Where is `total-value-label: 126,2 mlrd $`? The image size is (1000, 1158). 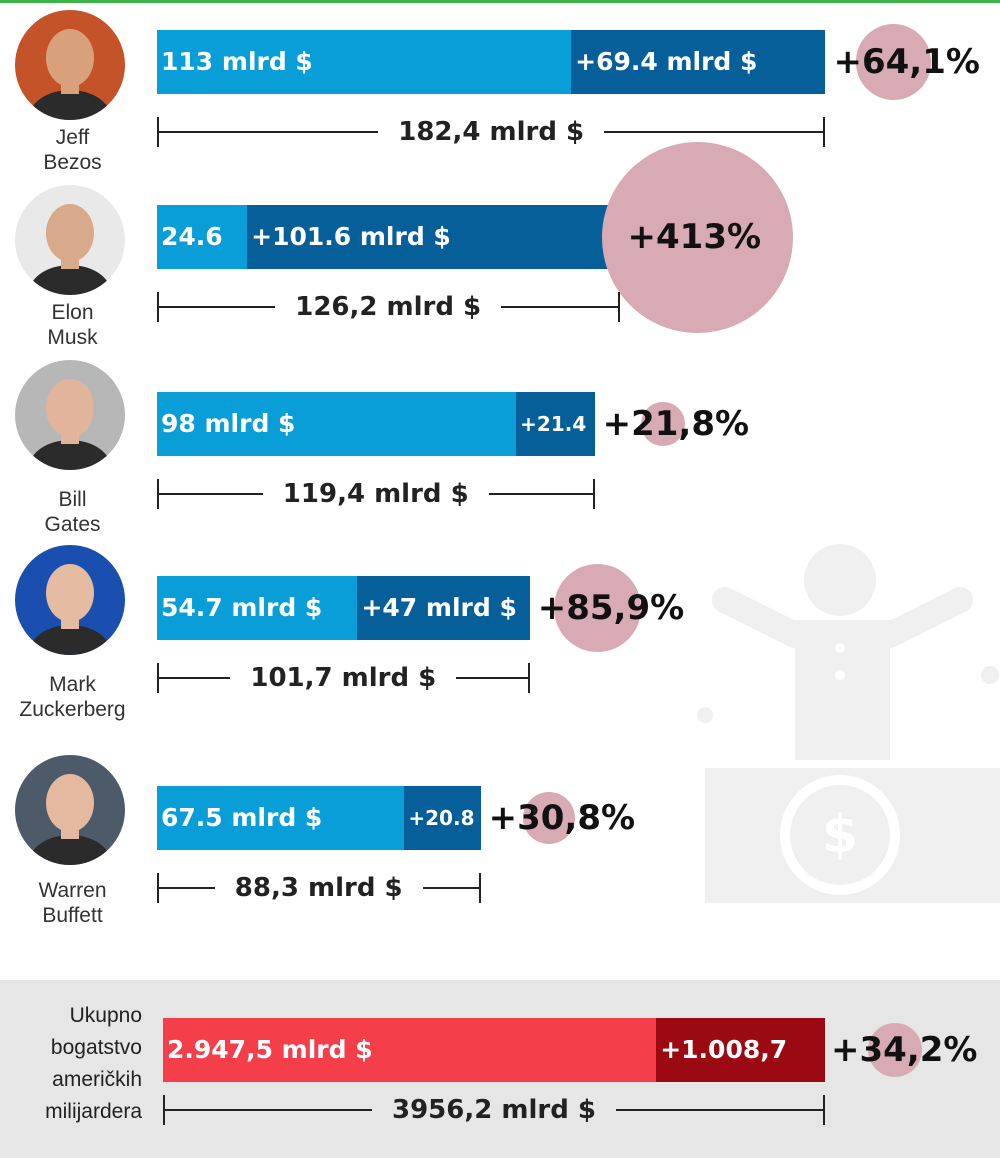
total-value-label: 126,2 mlrd $ is located at coordinates (388, 307).